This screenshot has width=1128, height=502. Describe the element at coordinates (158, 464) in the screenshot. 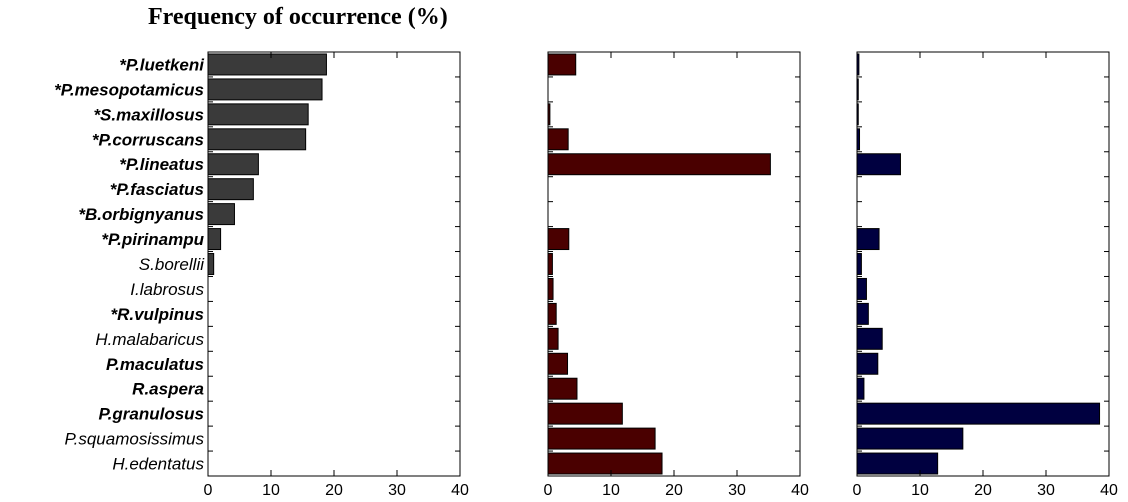

I see `category-label: H.edentatus` at that location.